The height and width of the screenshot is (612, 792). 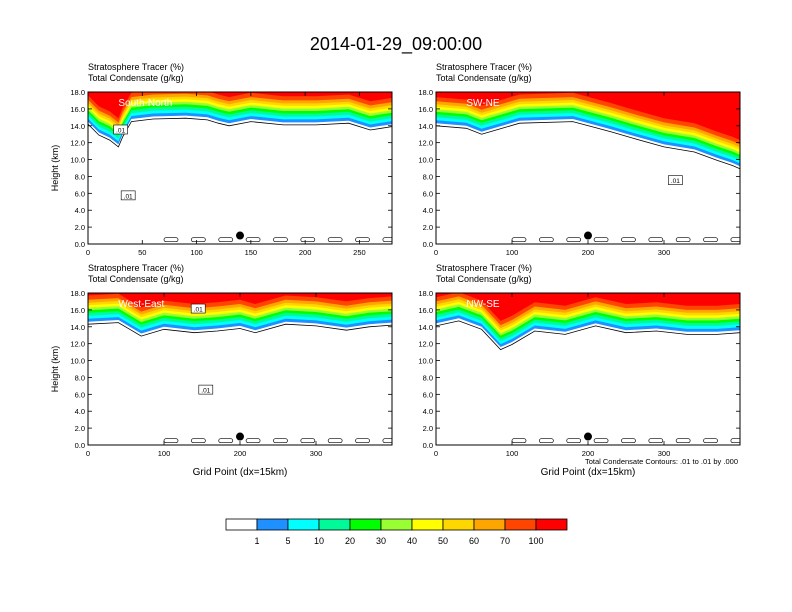 What do you see at coordinates (141, 304) in the screenshot?
I see `panel-label: West-East` at bounding box center [141, 304].